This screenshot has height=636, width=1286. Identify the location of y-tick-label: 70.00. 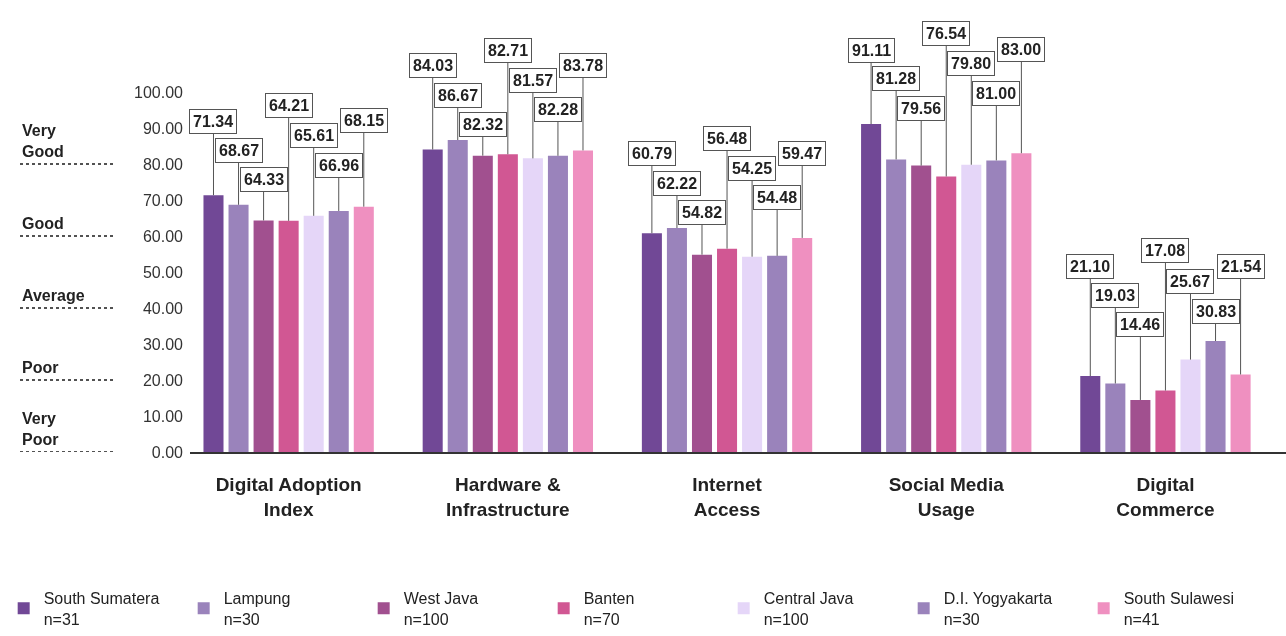
(163, 200).